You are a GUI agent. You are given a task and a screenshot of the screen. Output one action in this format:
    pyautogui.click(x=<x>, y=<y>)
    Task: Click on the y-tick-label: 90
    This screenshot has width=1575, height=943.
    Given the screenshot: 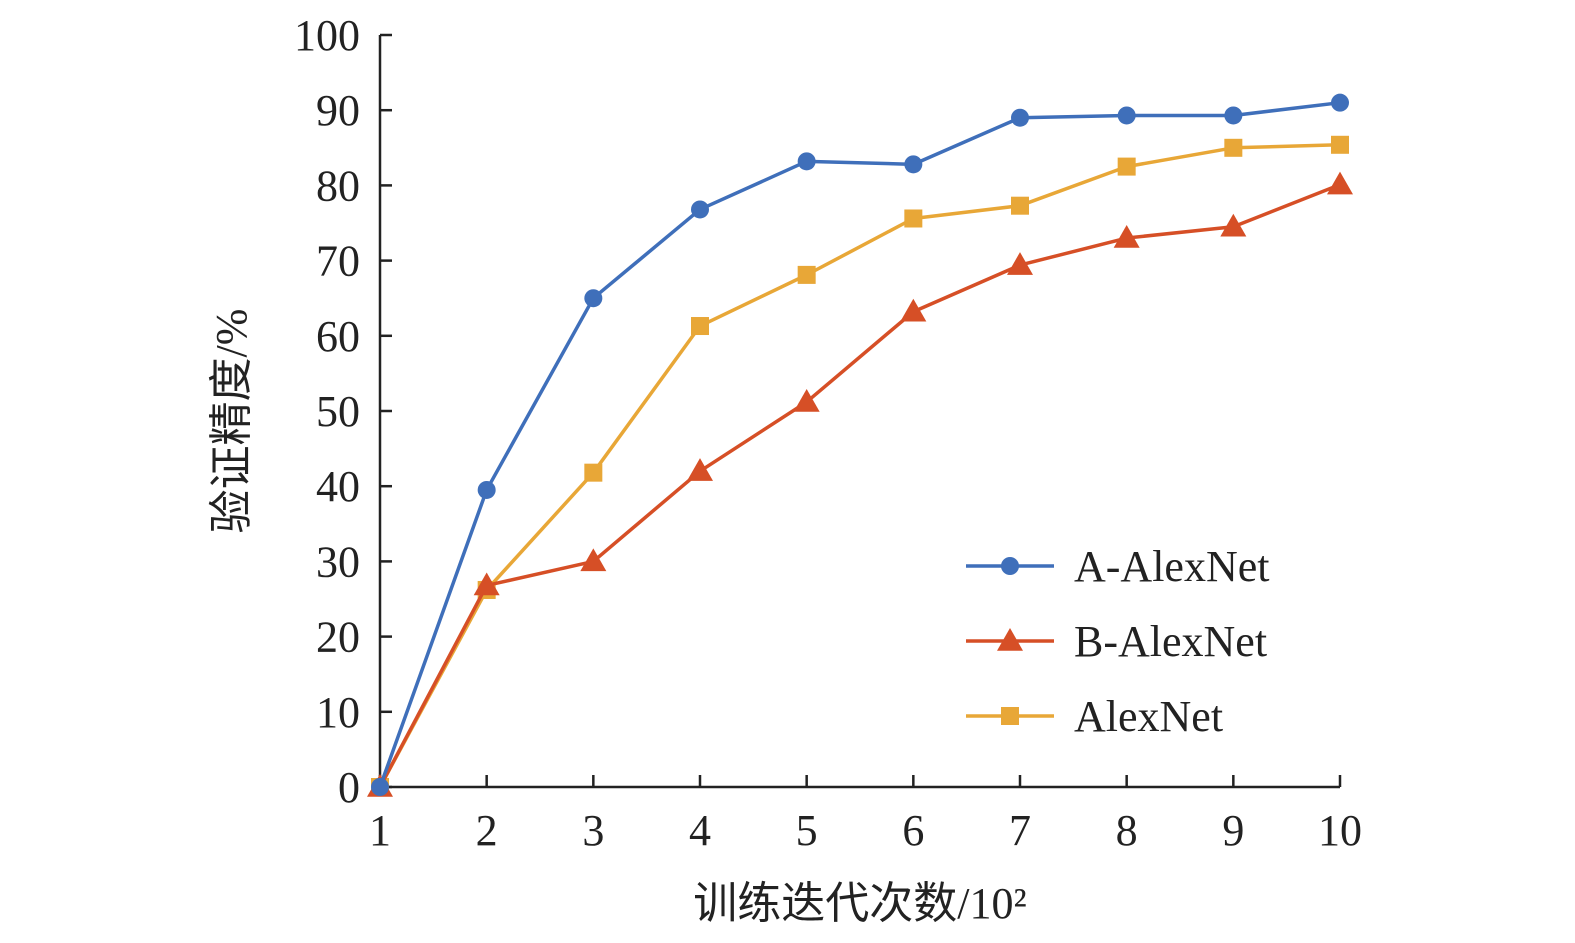 What is the action you would take?
    pyautogui.click(x=338, y=110)
    